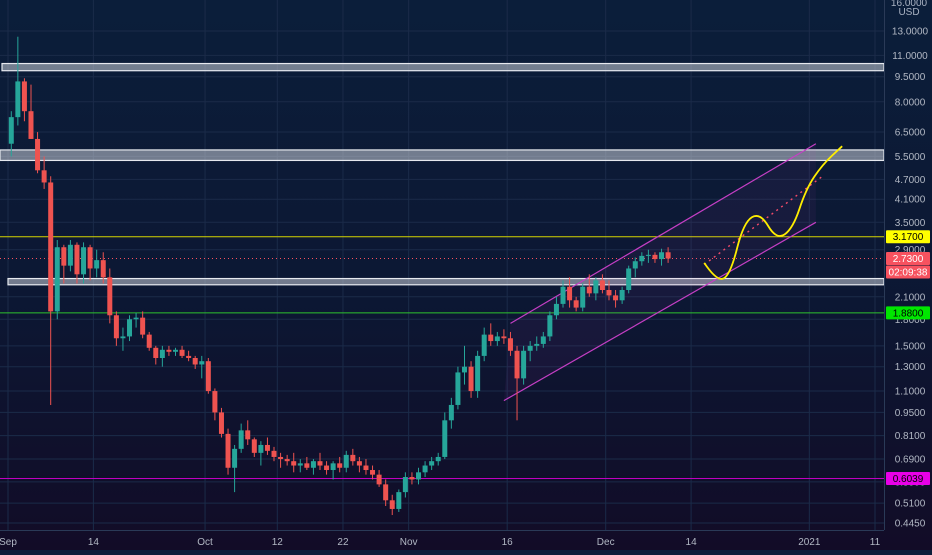 This screenshot has width=932, height=555. Describe the element at coordinates (875, 542) in the screenshot. I see `time-tick-label: 11` at that location.